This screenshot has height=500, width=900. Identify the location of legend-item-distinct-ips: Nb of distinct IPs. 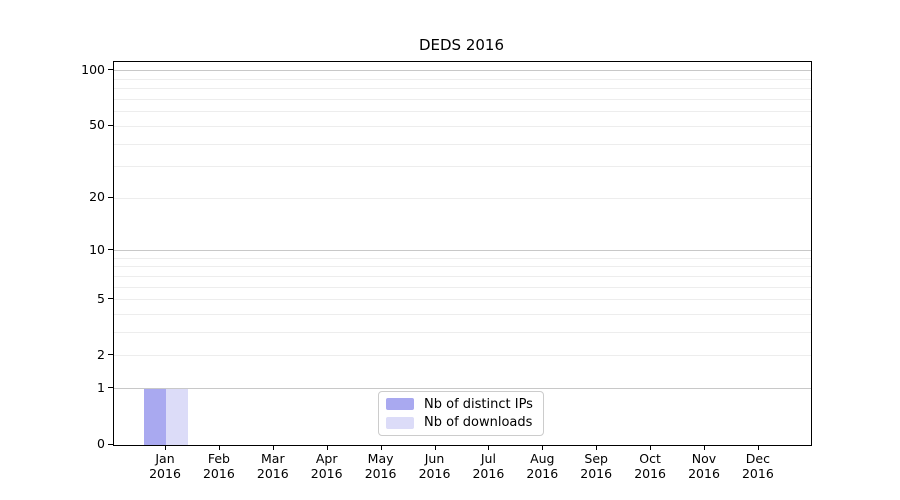
(461, 404).